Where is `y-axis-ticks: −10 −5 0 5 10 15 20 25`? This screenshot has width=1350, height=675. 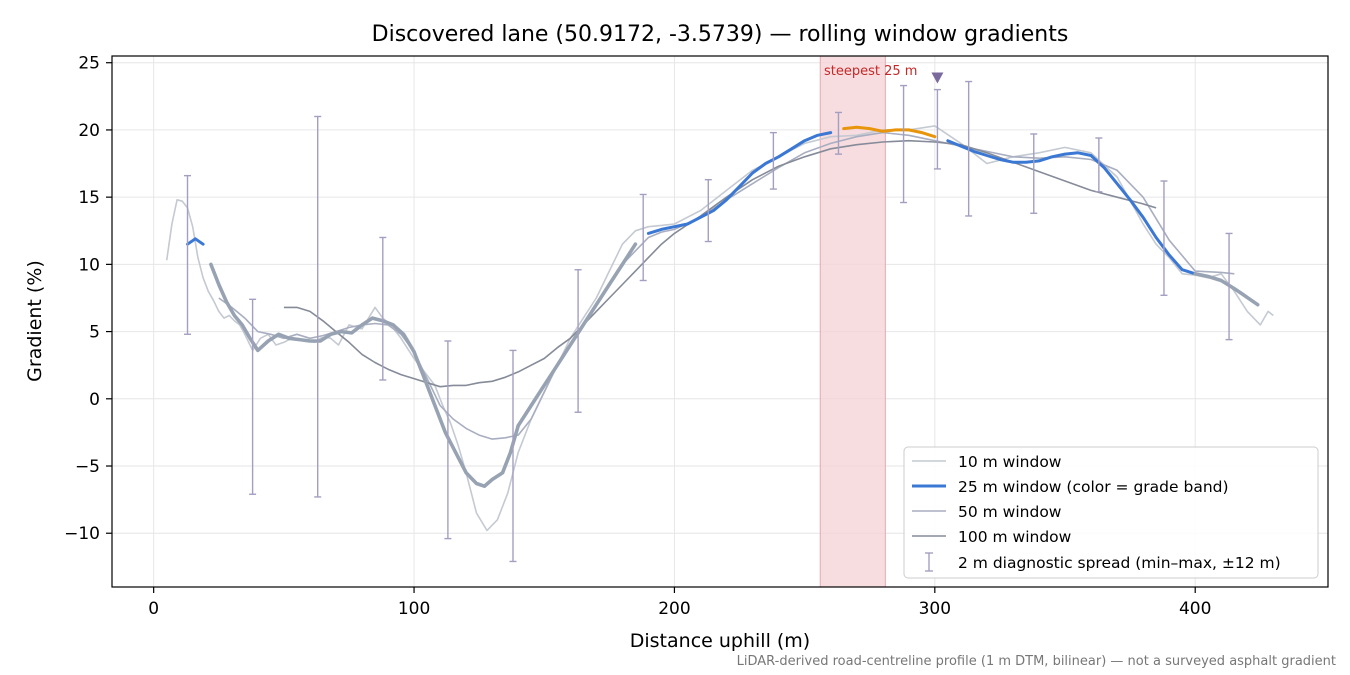 y-axis-ticks: −10 −5 0 5 10 15 20 25 is located at coordinates (88, 299).